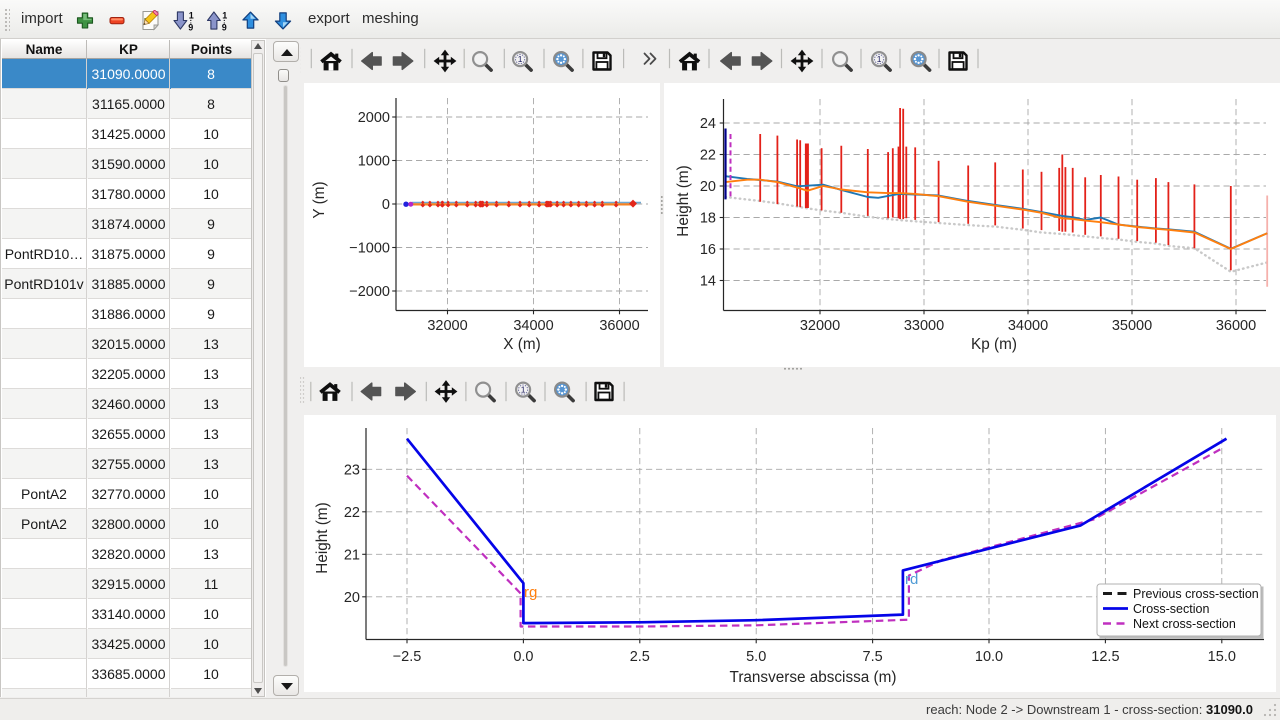  What do you see at coordinates (374, 162) in the screenshot?
I see `svg-text: 1000` at bounding box center [374, 162].